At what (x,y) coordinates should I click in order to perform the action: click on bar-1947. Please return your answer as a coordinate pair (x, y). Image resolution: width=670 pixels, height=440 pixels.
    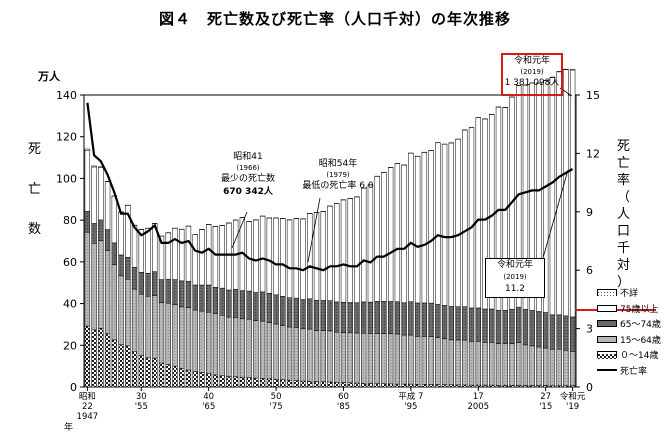
    Looking at the image, I should click on (87, 268).